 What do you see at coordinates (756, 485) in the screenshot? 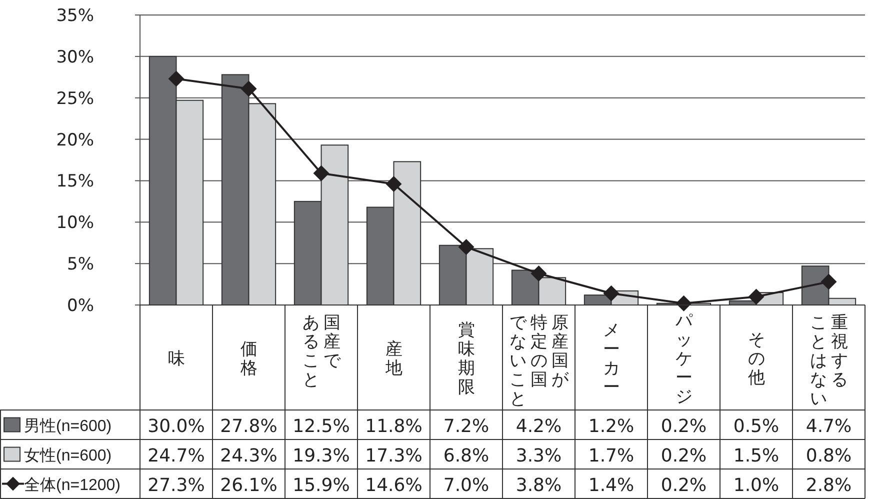
I see `data-label: 1.0%` at bounding box center [756, 485].